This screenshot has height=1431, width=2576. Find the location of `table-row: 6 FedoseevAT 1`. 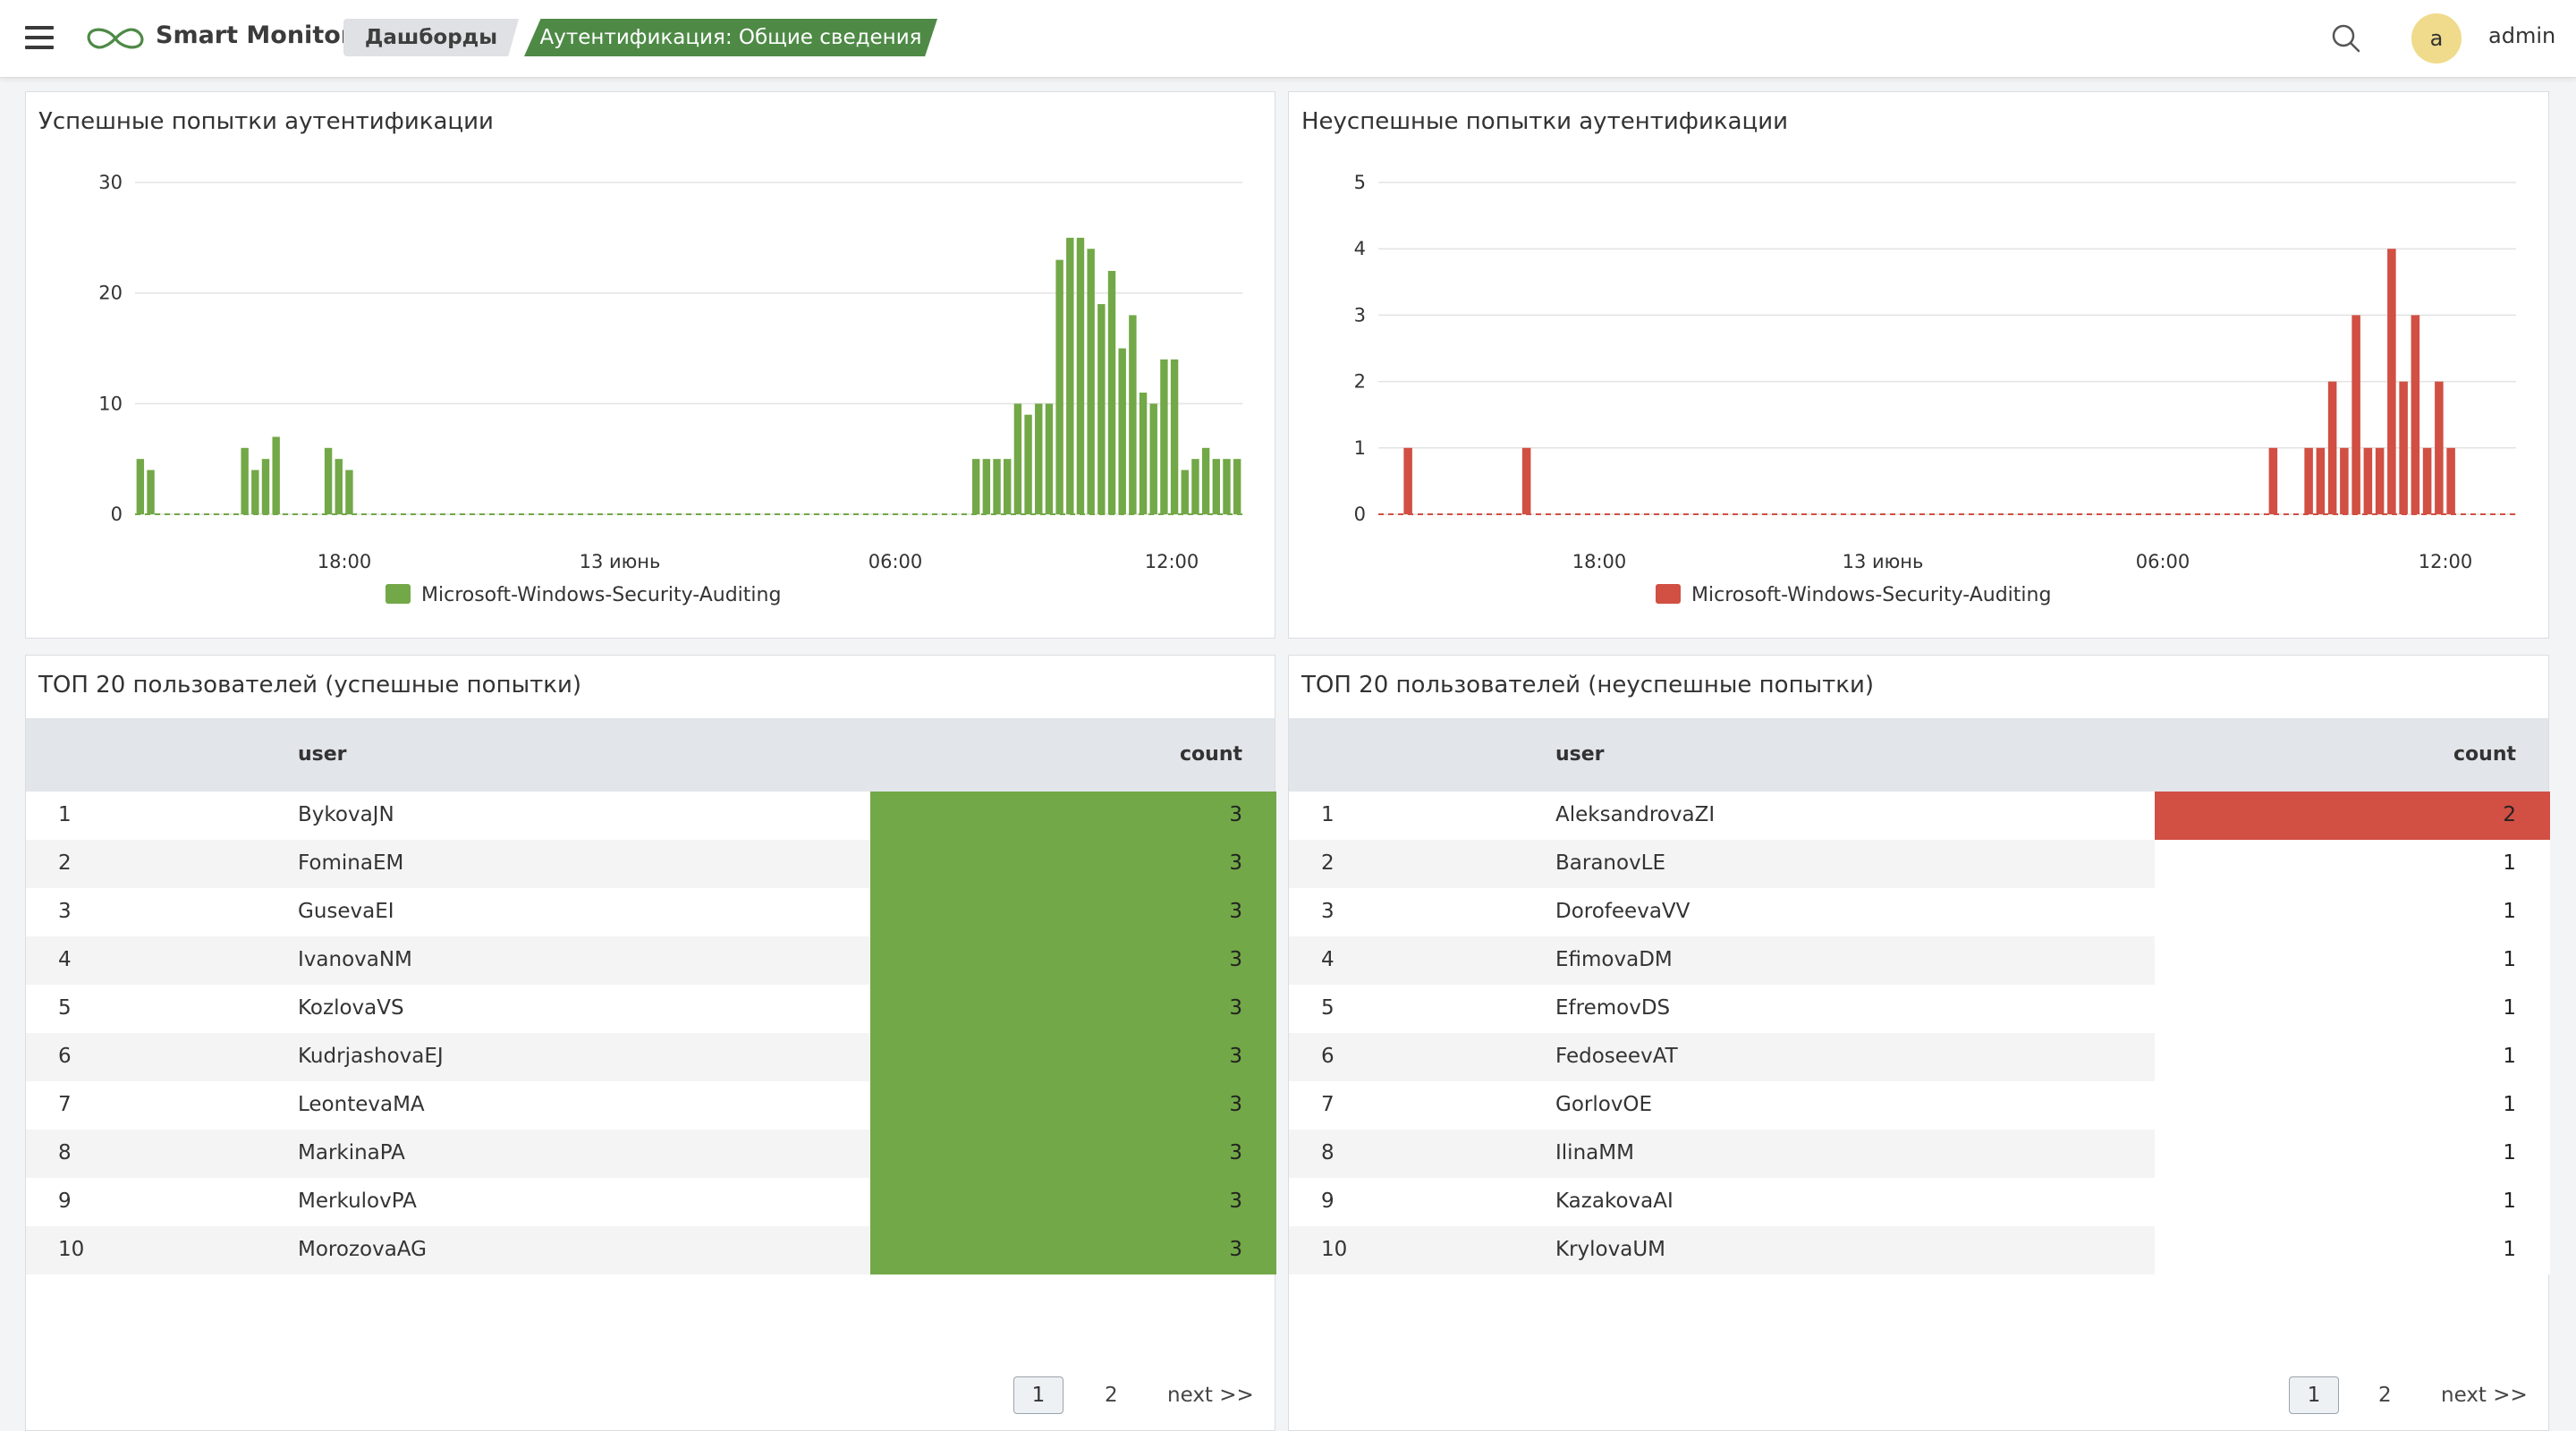

table-row: 6 FedoseevAT 1 is located at coordinates (1919, 1057).